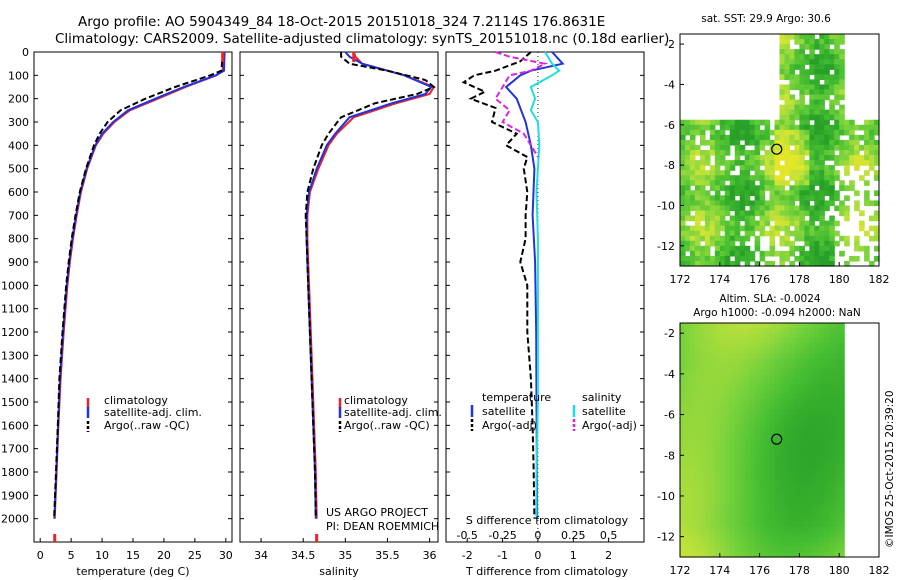  Describe the element at coordinates (135, 550) in the screenshot. I see `temperature-tick-labels: 0 5 10 15 20 25 30` at that location.